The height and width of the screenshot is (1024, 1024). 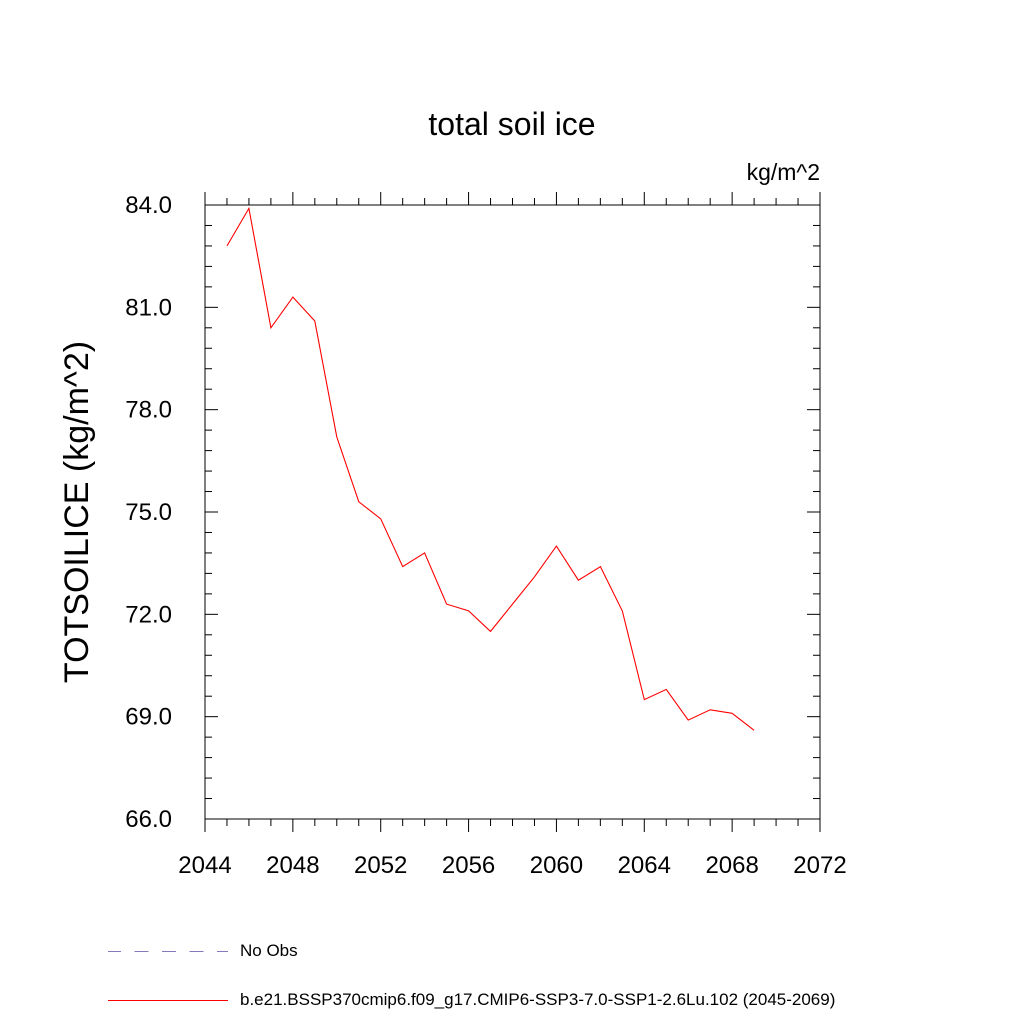 What do you see at coordinates (148, 819) in the screenshot?
I see `y-tick-label: 66.0` at bounding box center [148, 819].